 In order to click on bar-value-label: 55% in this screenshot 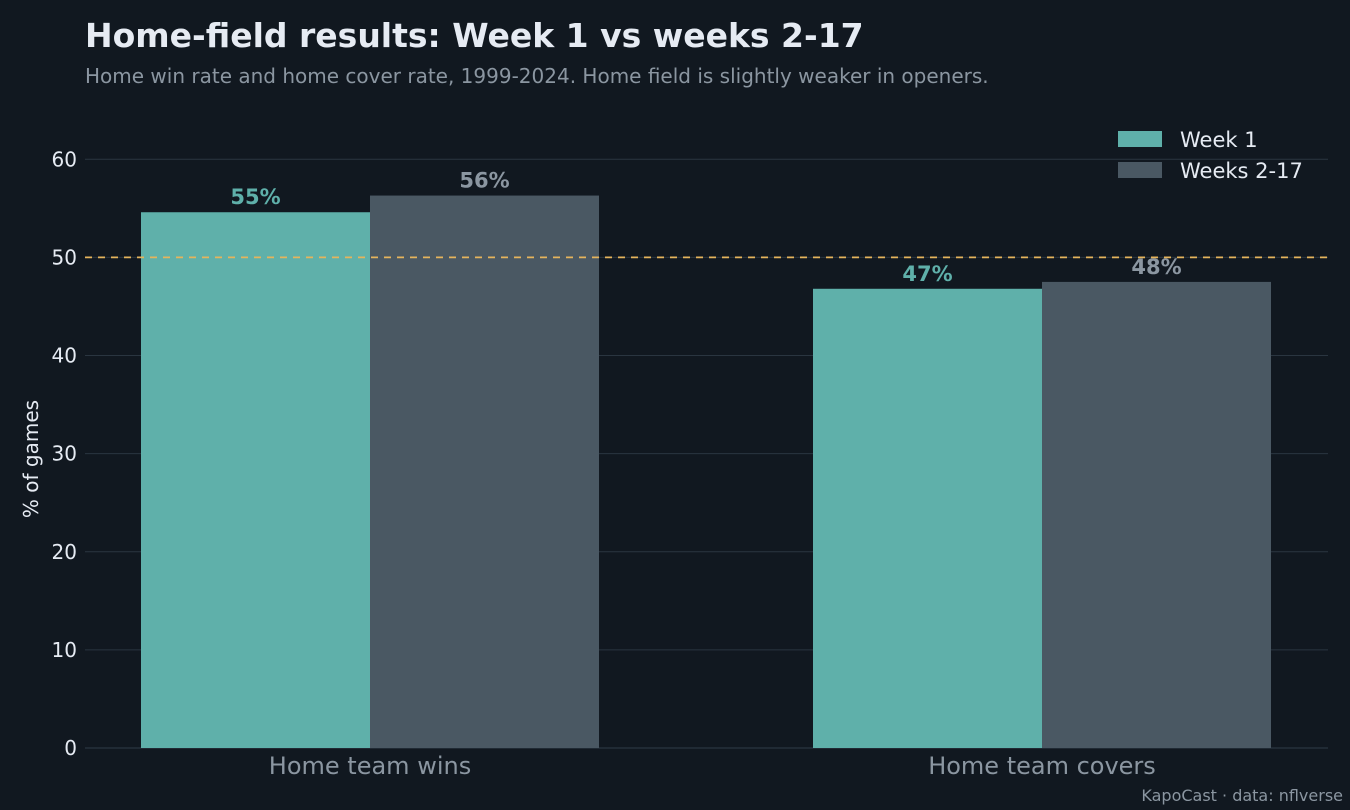, I will do `click(255, 197)`.